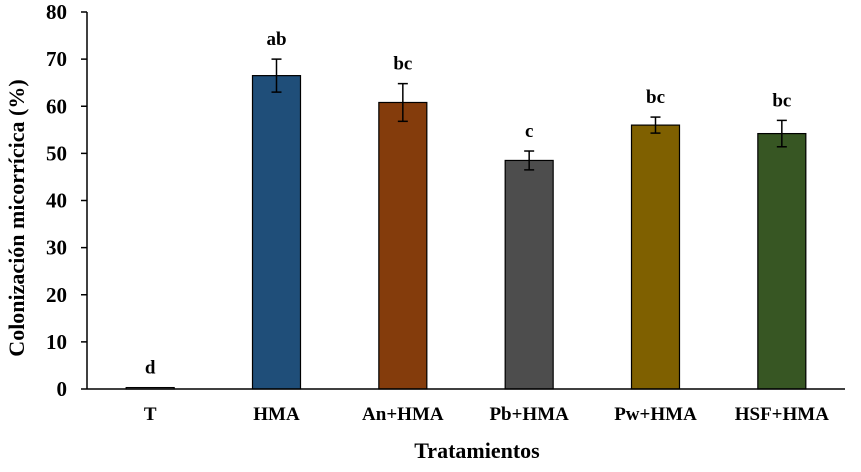 Image resolution: width=861 pixels, height=472 pixels. Describe the element at coordinates (56, 106) in the screenshot. I see `y-tick-label: 60` at that location.